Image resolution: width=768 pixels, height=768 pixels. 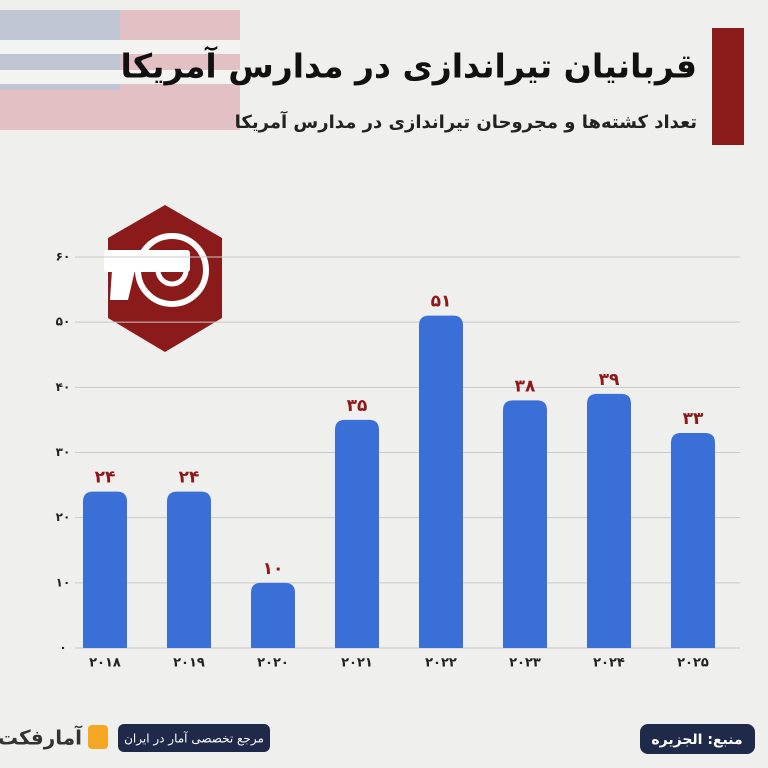 I want to click on y-tick-label: ۳۰, so click(x=63, y=452).